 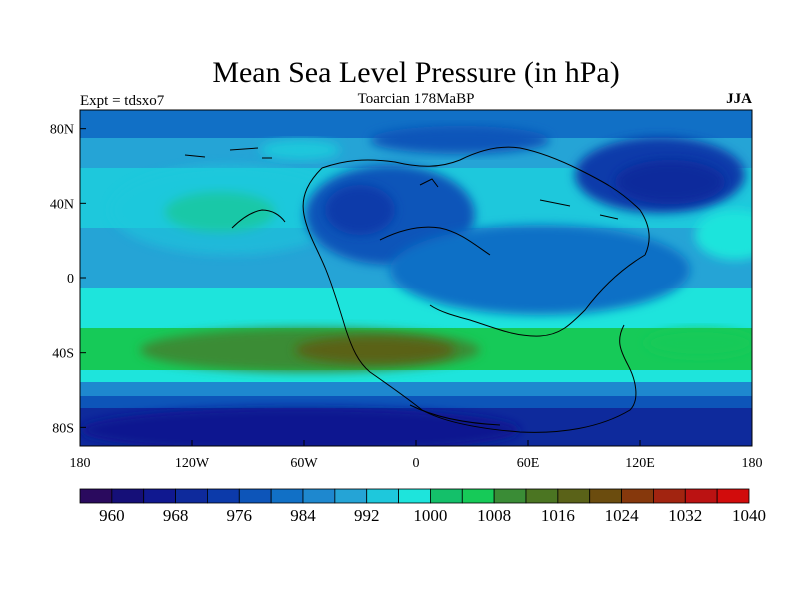 I want to click on siberian-low-core, so click(x=670, y=182).